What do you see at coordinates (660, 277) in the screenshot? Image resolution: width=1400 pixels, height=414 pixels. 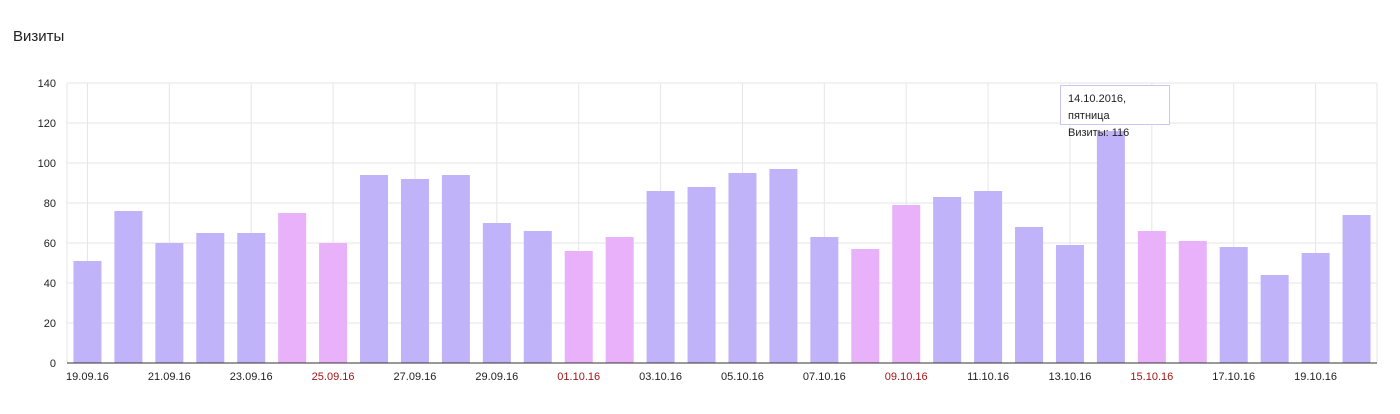 I see `bar-03.10.16` at bounding box center [660, 277].